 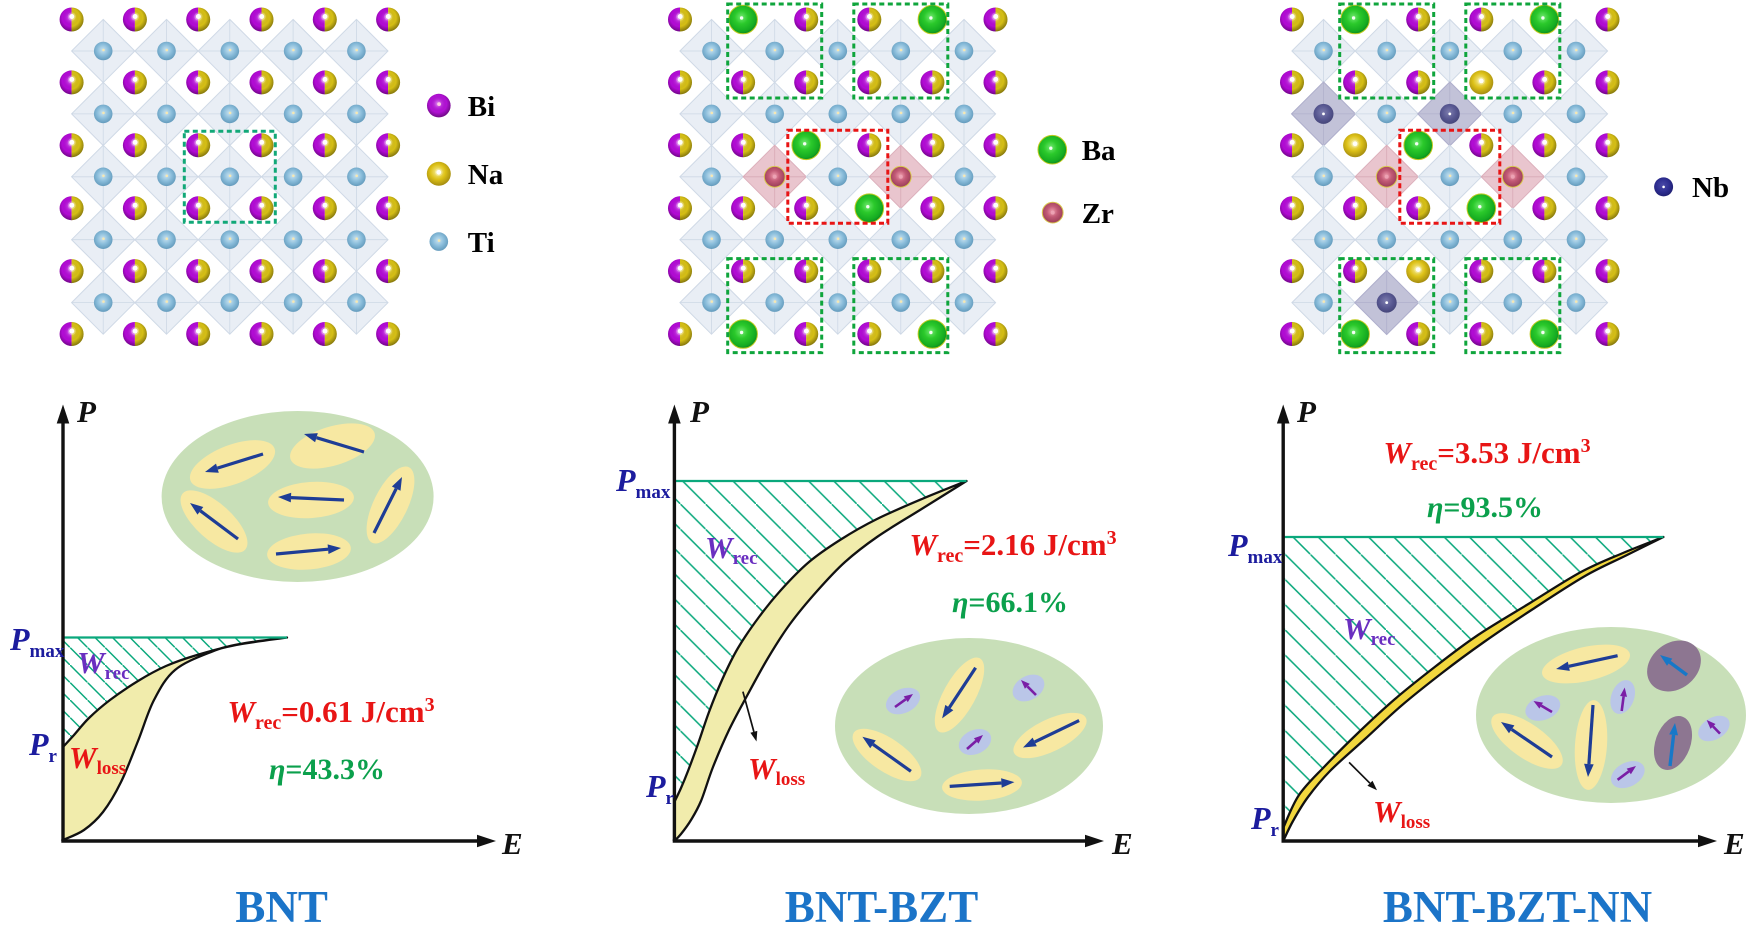 I want to click on svg-text: η=66.1%, so click(x=1010, y=602).